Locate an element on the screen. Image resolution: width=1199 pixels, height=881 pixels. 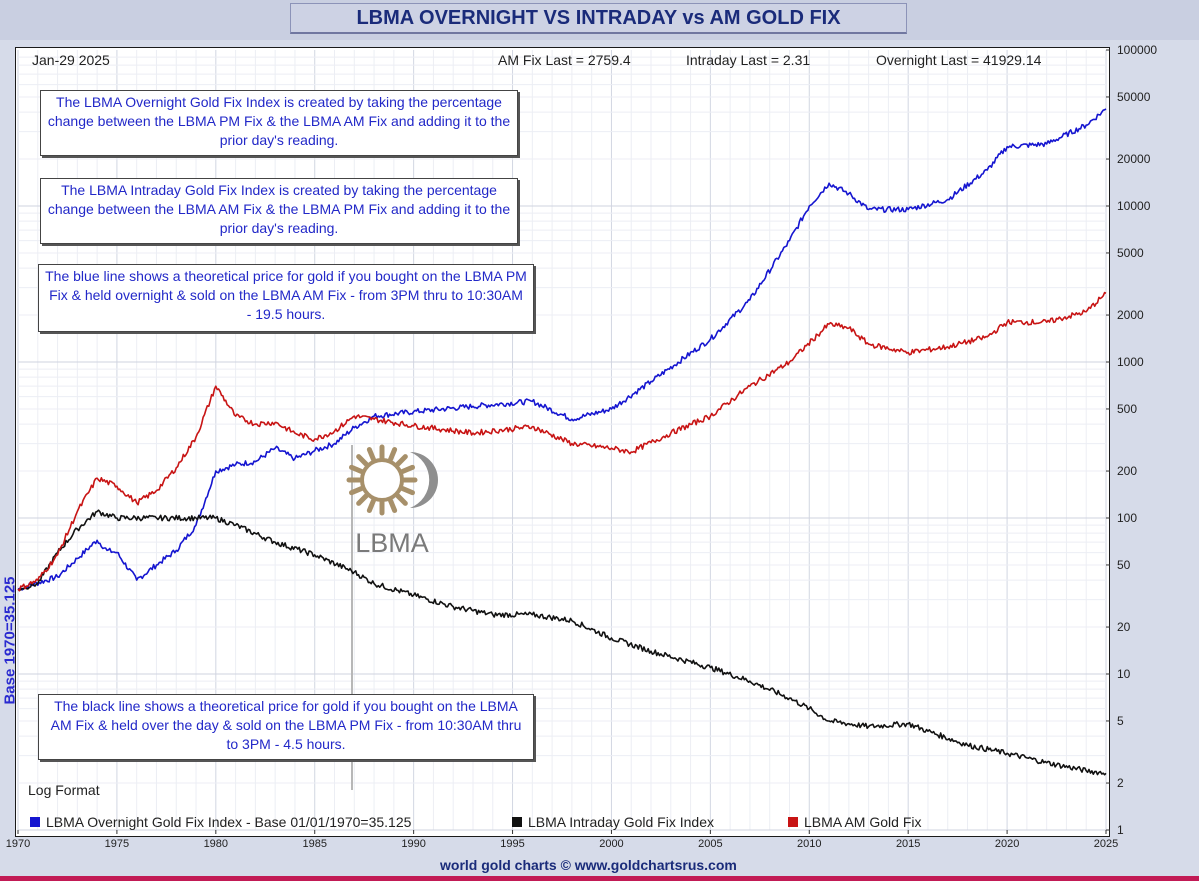
x-tick-label: 2010 is located at coordinates (809, 844).